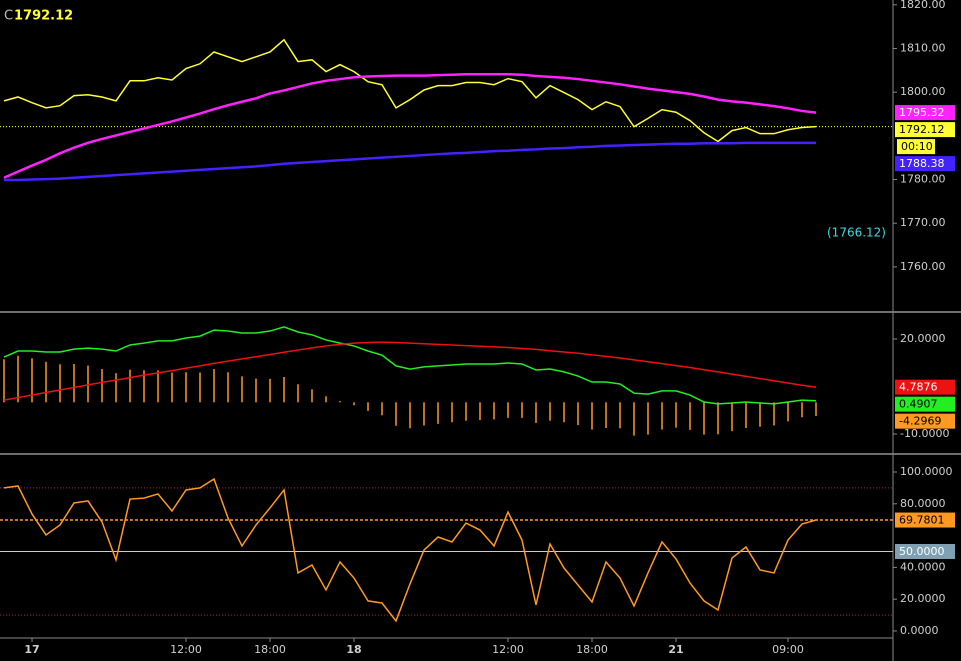 The height and width of the screenshot is (661, 961). What do you see at coordinates (922, 551) in the screenshot?
I see `value-box-label: 50.0000` at bounding box center [922, 551].